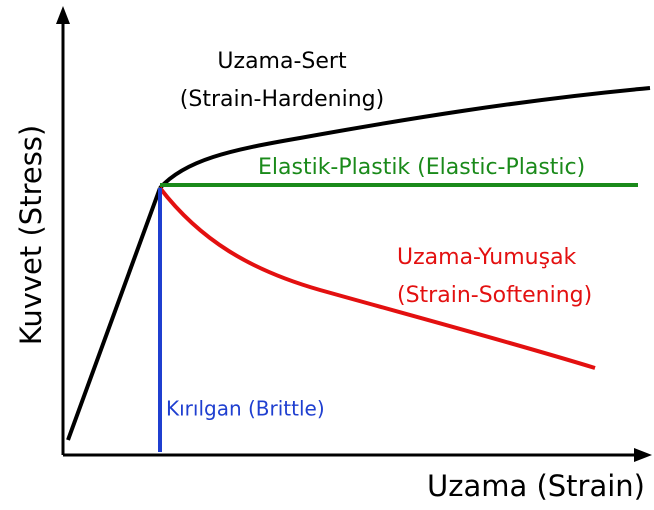 The width and height of the screenshot is (654, 510). Describe the element at coordinates (421, 167) in the screenshot. I see `elastic-plastic-label: Elastik-Plastik (Elastic-Plastic)` at that location.